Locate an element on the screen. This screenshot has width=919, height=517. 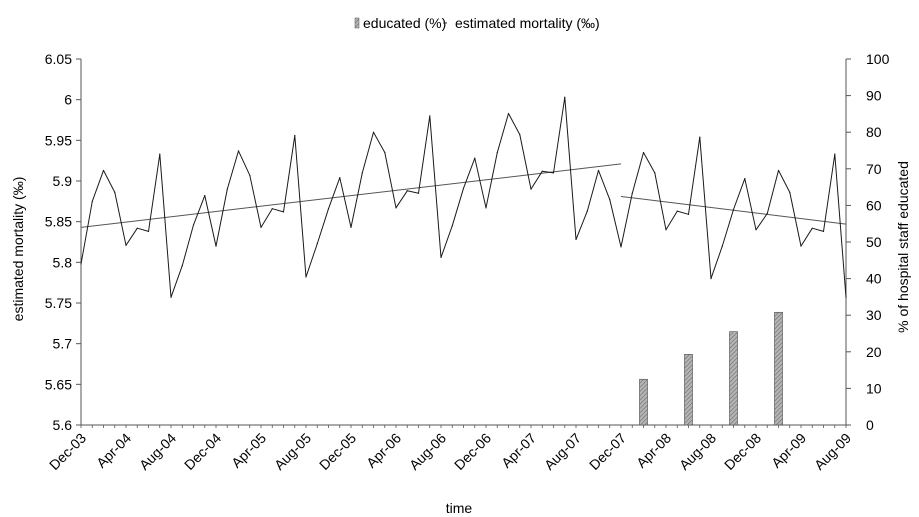
left-tick-label: 5.75 is located at coordinates (58, 303).